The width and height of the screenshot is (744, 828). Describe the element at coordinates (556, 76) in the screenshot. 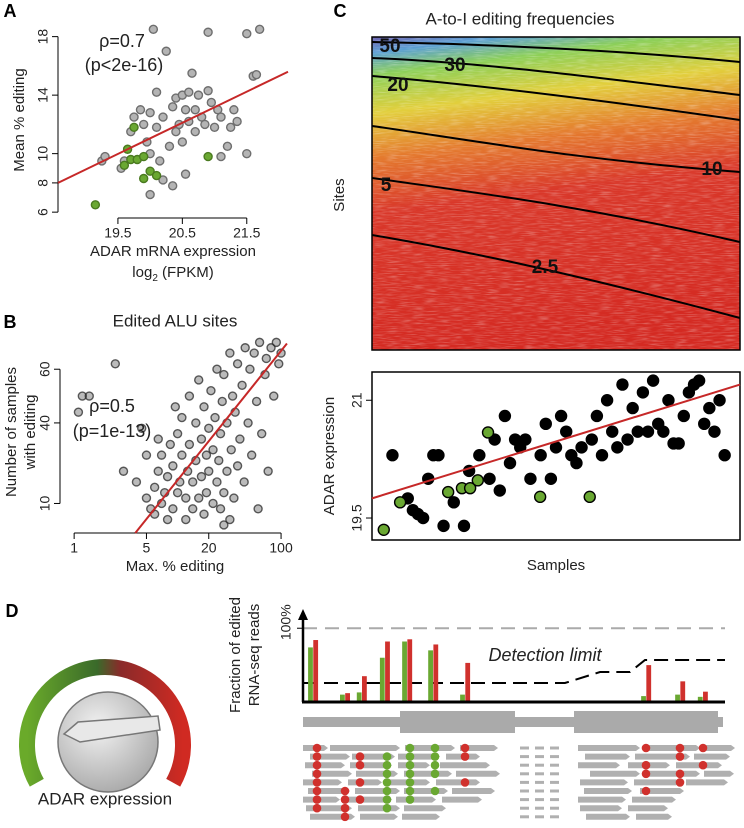

I see `contour-line` at that location.